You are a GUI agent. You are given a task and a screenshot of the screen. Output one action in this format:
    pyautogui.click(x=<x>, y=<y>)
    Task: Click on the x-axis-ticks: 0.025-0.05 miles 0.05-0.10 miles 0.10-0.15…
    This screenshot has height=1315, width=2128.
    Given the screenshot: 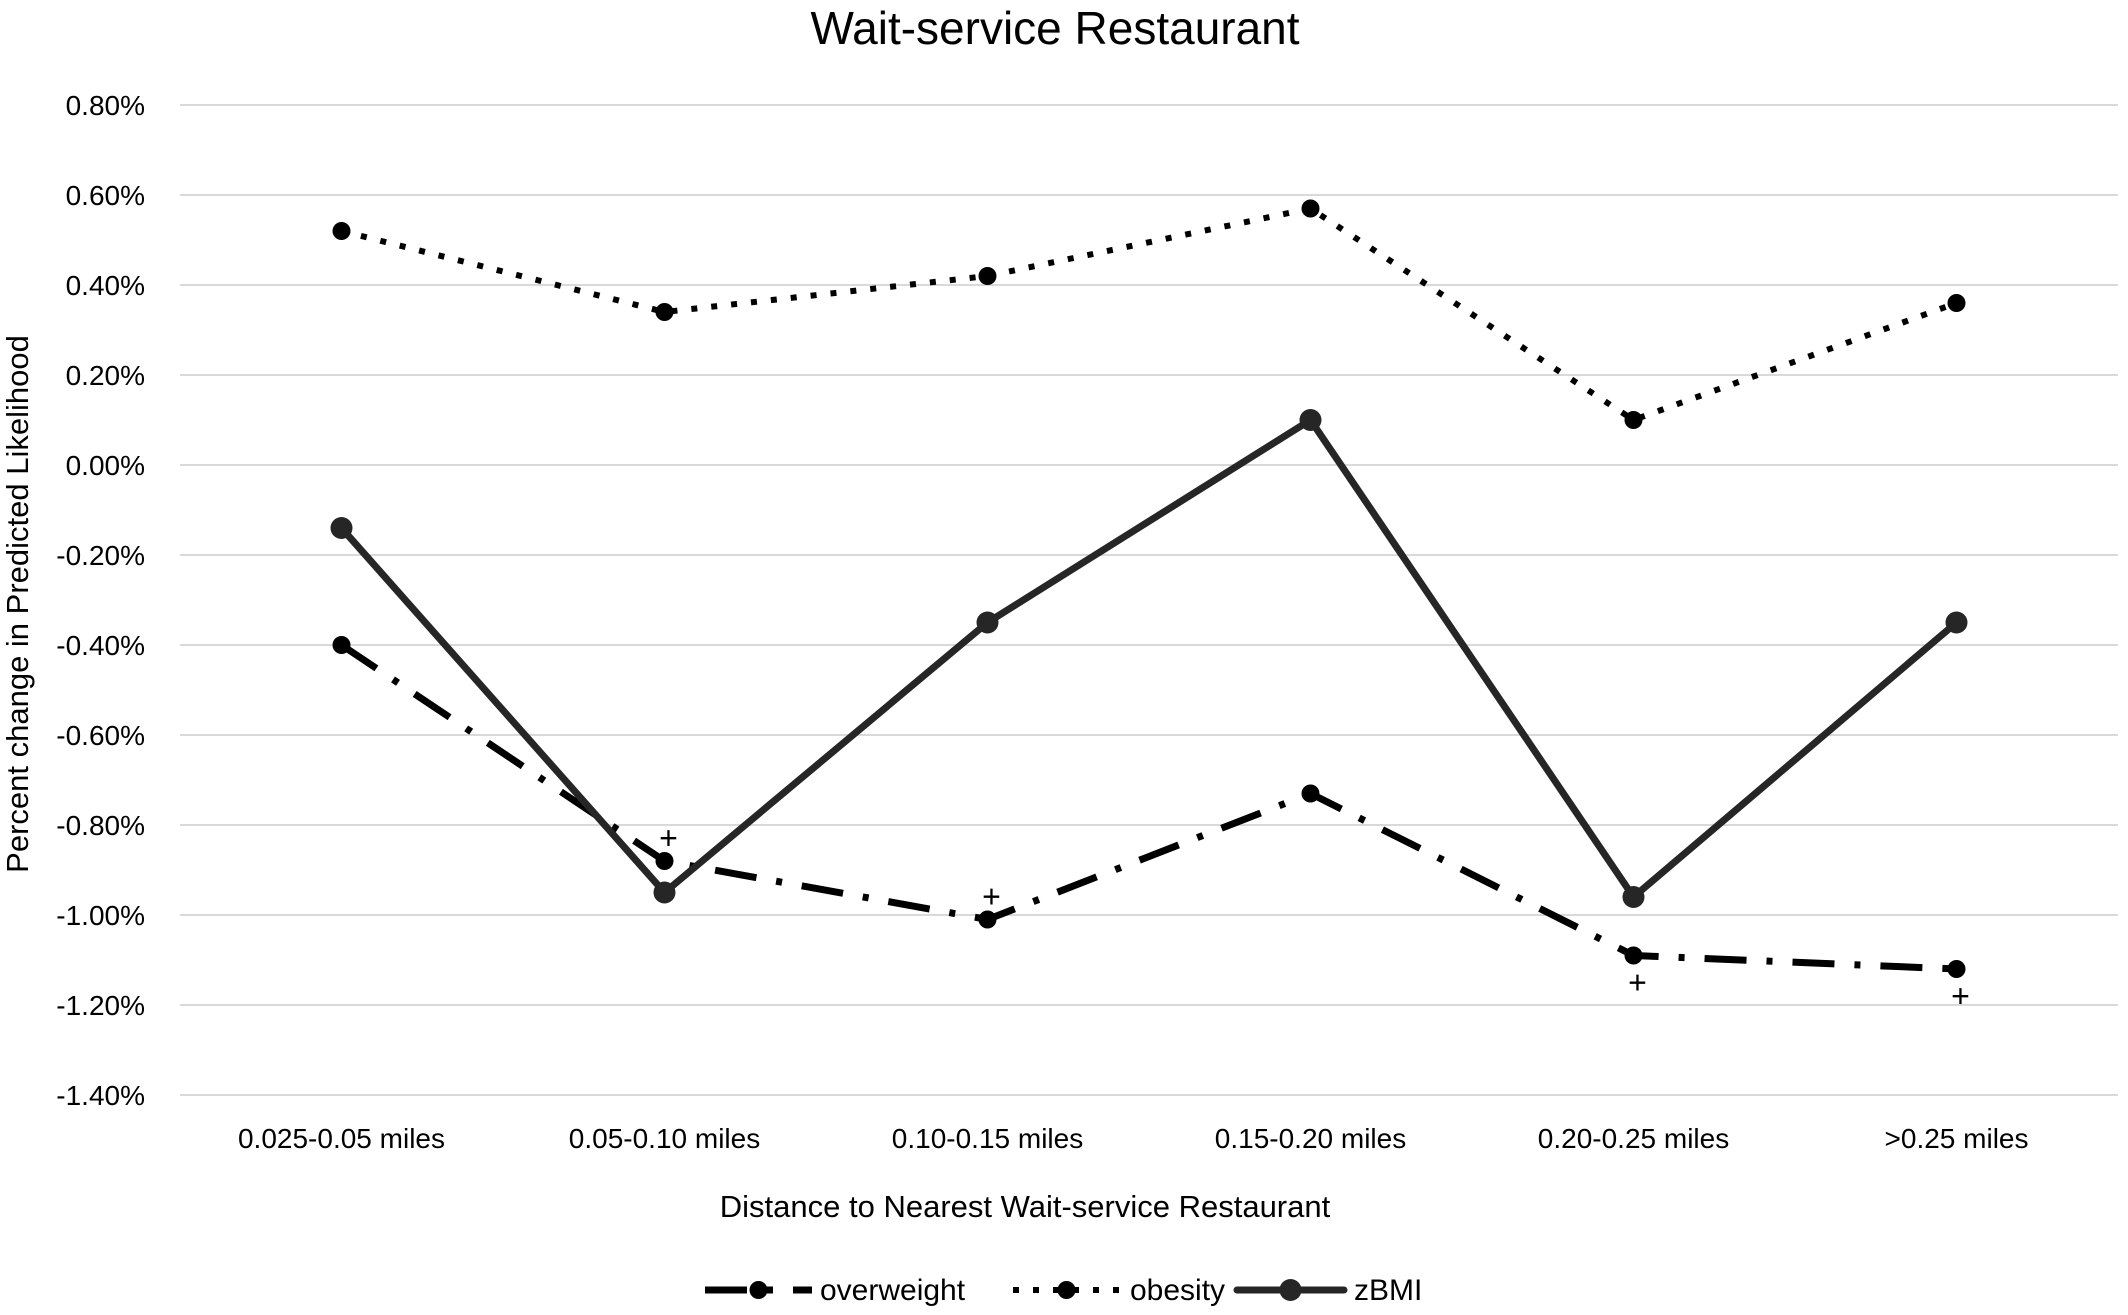 What is the action you would take?
    pyautogui.click(x=1133, y=1138)
    